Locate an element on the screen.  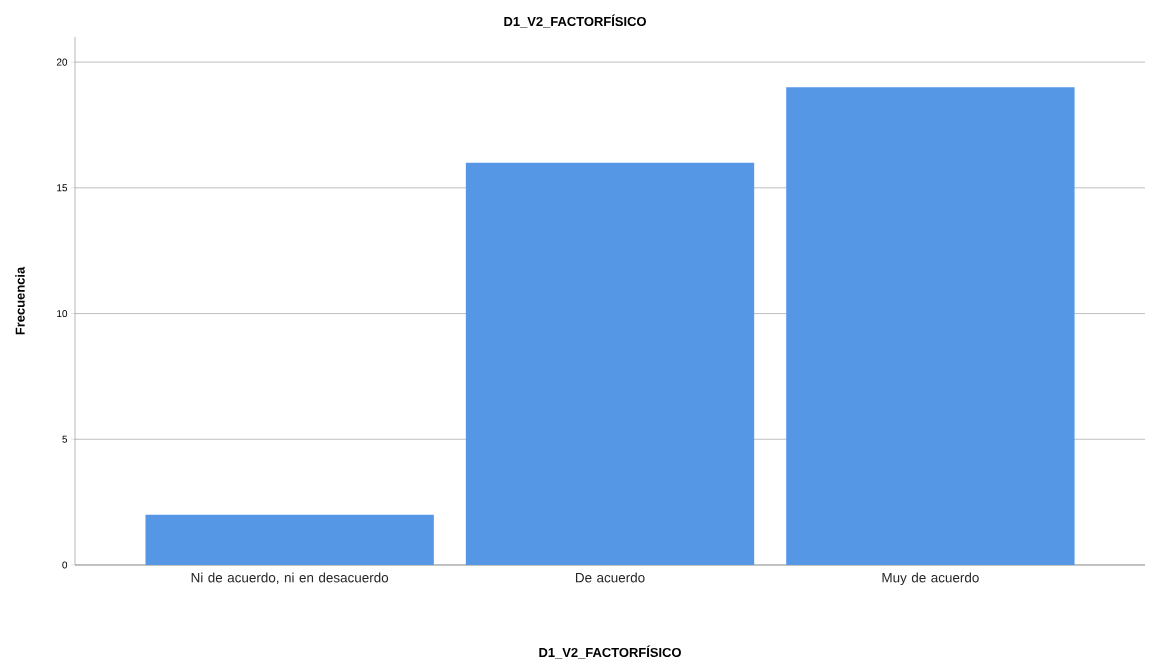
chart-title: D1_V2_FACTORFÍSICO is located at coordinates (575, 21).